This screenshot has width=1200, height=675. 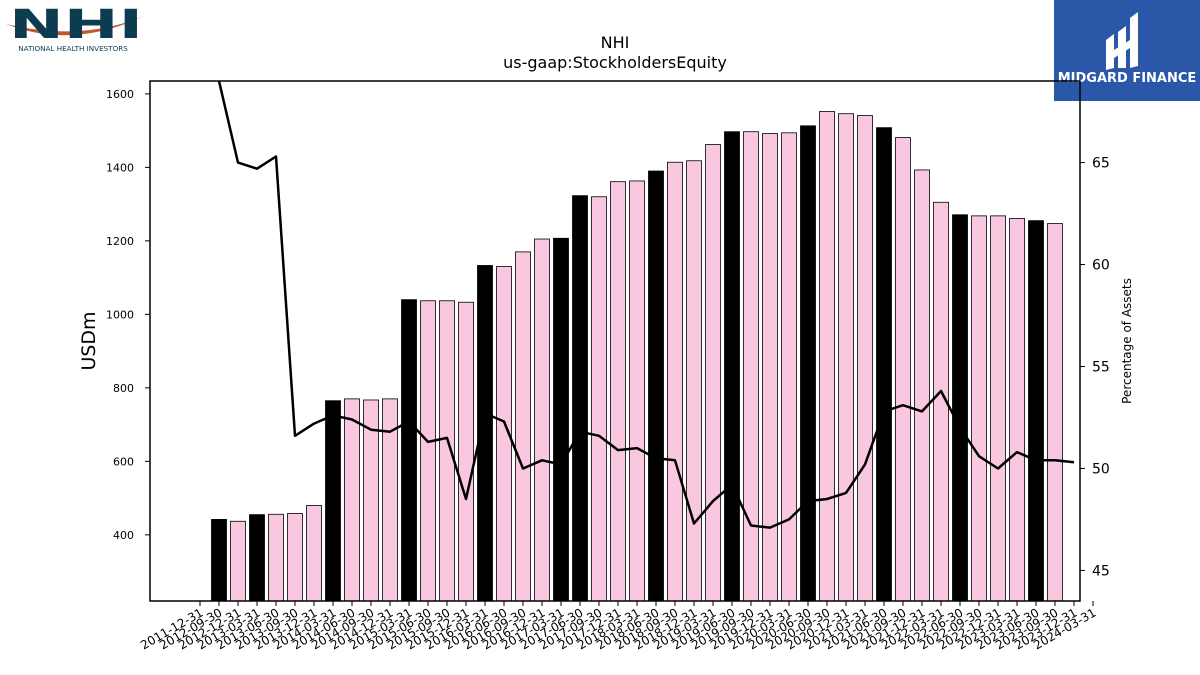 What do you see at coordinates (615, 42) in the screenshot?
I see `chart-title: NHI` at bounding box center [615, 42].